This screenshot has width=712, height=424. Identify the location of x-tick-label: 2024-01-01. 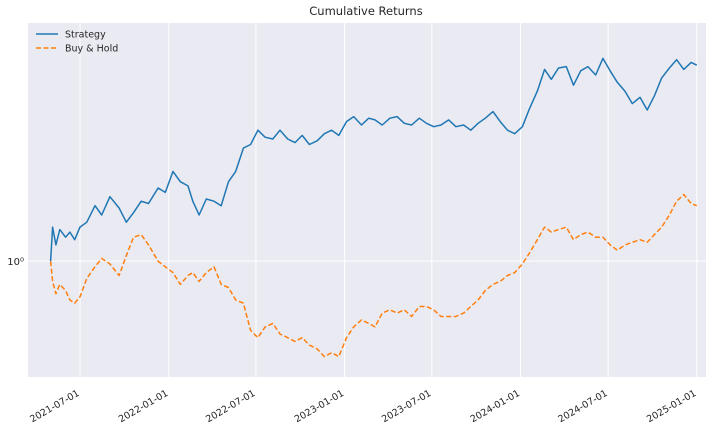
(495, 406).